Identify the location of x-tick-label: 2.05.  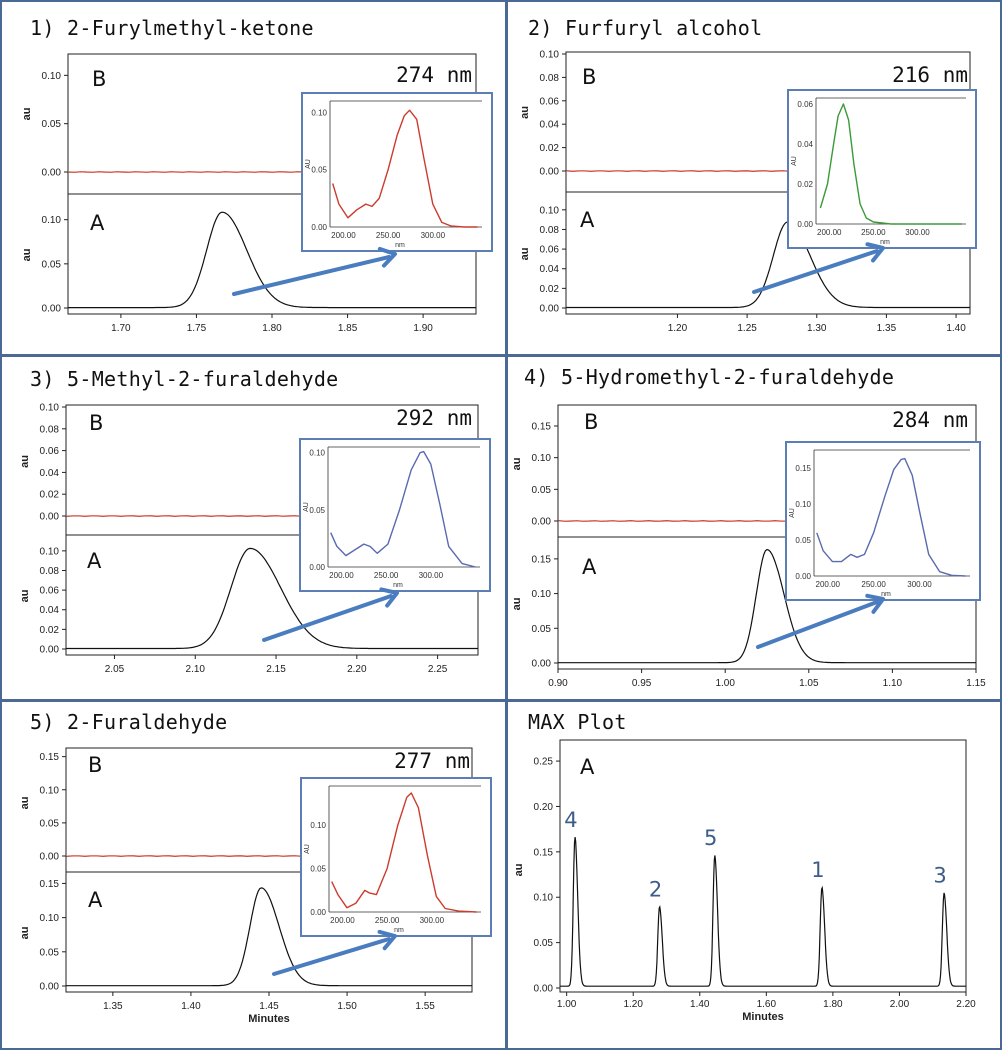
(115, 669).